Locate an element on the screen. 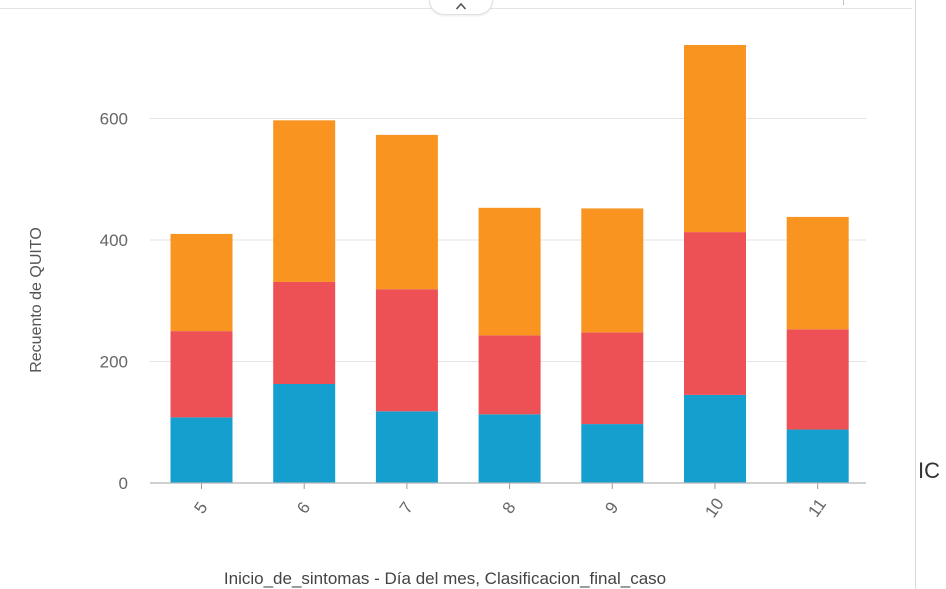 Image resolution: width=946 pixels, height=589 pixels. y-axis-ticks: 0 200 400 600 is located at coordinates (114, 302).